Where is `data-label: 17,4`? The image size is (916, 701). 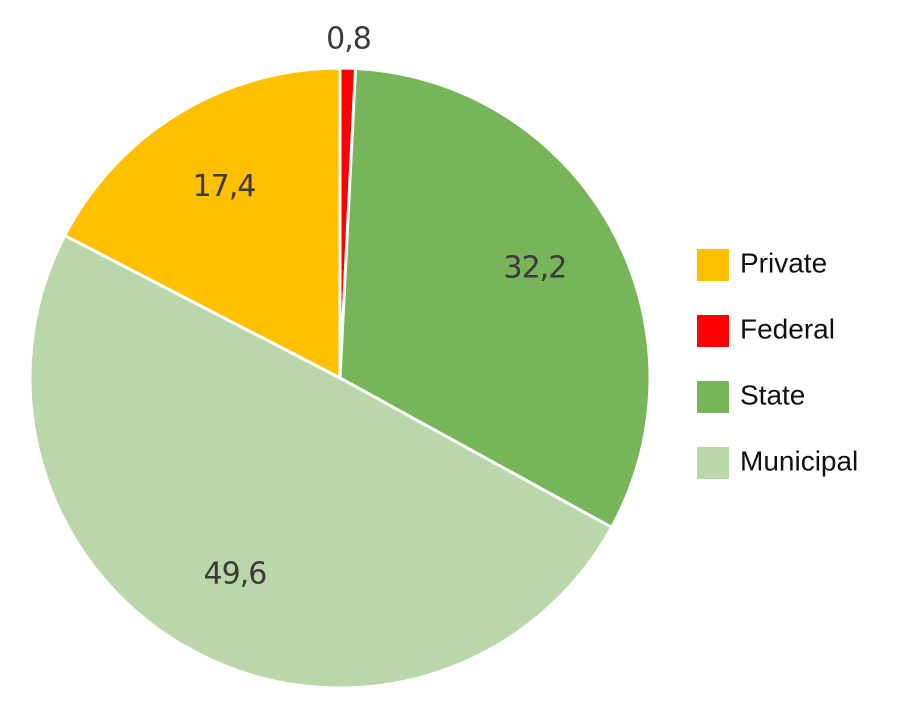
data-label: 17,4 is located at coordinates (224, 186).